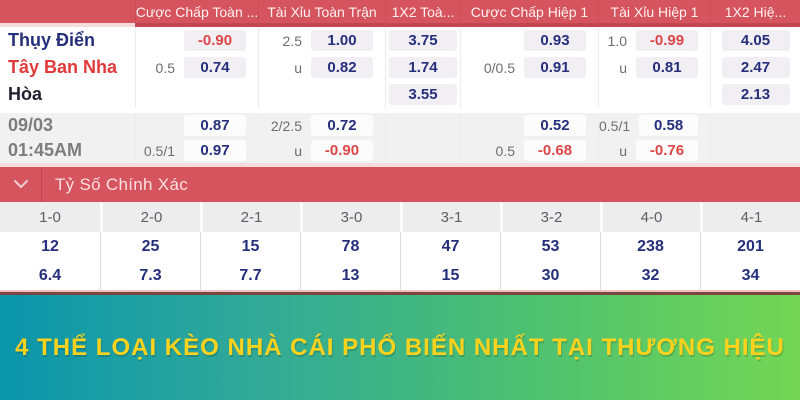  What do you see at coordinates (667, 40) in the screenshot?
I see `odds-chip: -0.99` at bounding box center [667, 40].